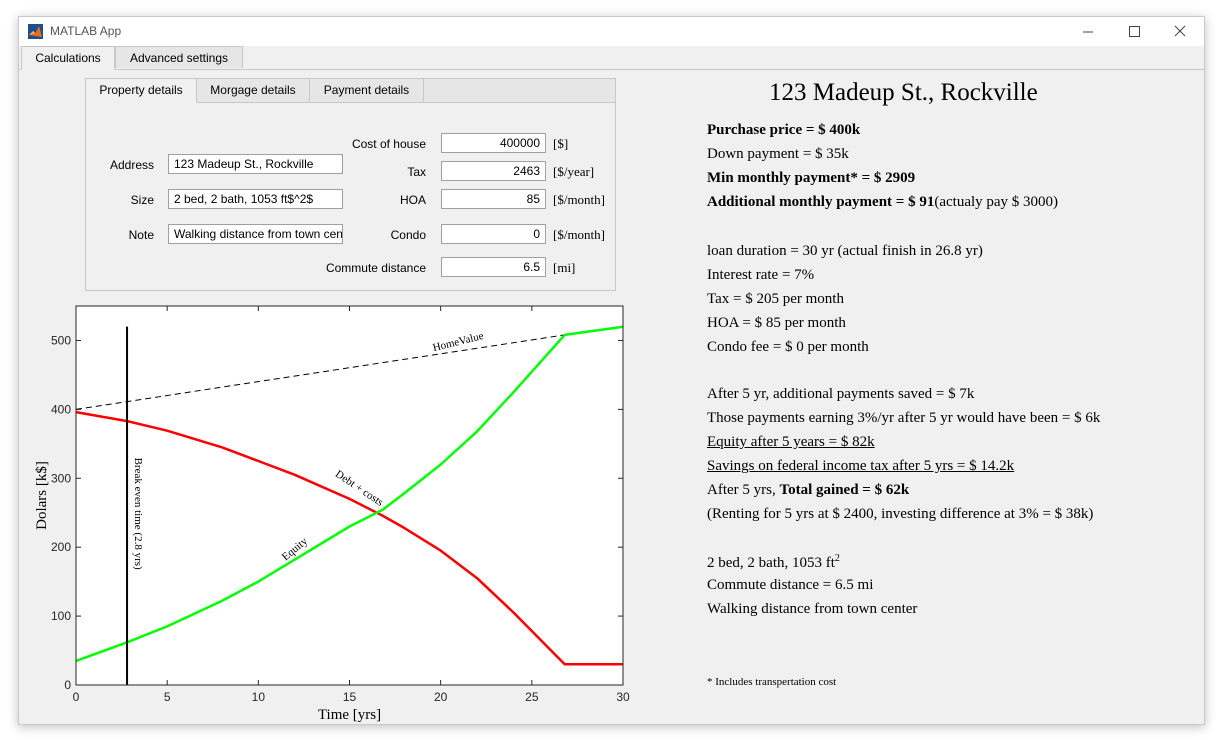 The width and height of the screenshot is (1220, 740). Describe the element at coordinates (821, 202) in the screenshot. I see `additional-payment-text: Additional monthly payment = $ 91` at that location.